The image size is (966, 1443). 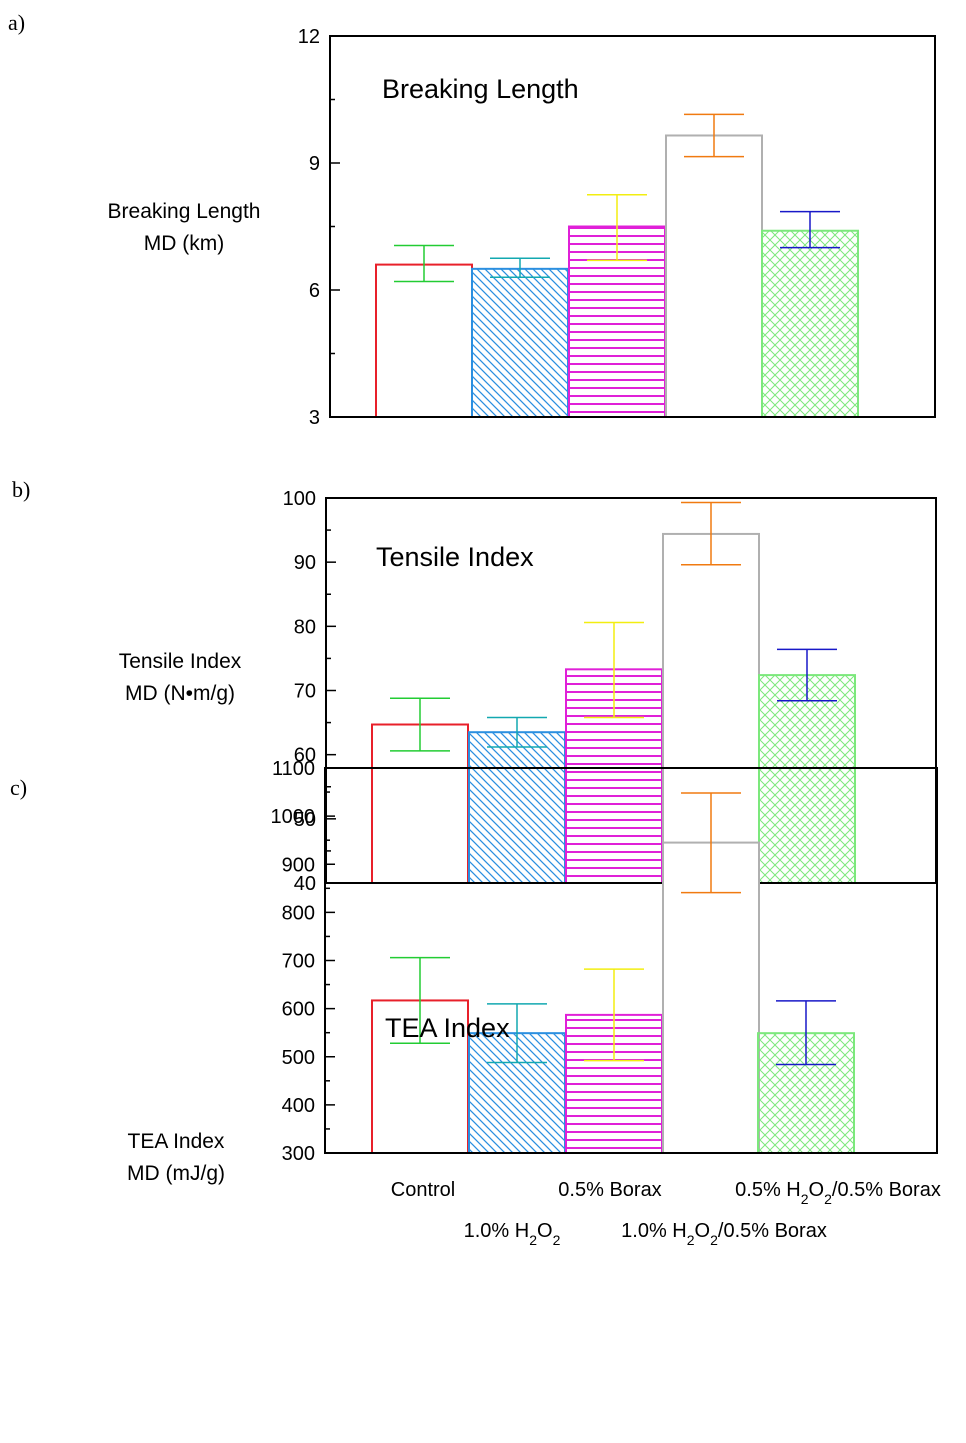 I want to click on x-tick-label: 0.5% Borax, so click(x=609, y=1190).